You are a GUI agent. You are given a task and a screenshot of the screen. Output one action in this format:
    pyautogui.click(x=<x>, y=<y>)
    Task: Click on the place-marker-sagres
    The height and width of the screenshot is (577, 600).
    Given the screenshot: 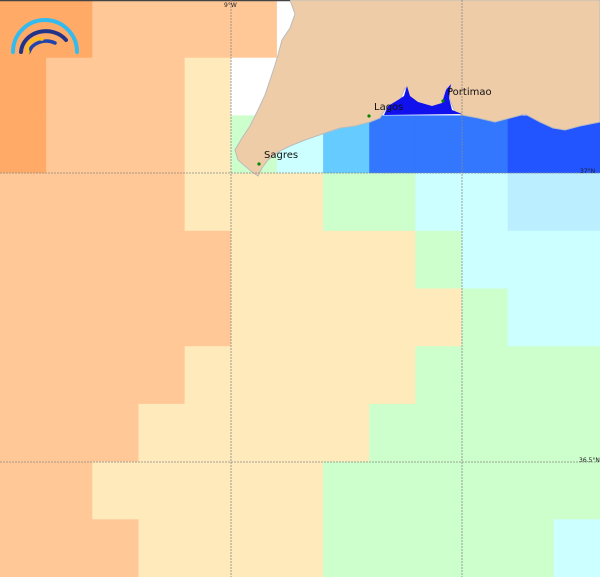 What is the action you would take?
    pyautogui.click(x=259, y=164)
    